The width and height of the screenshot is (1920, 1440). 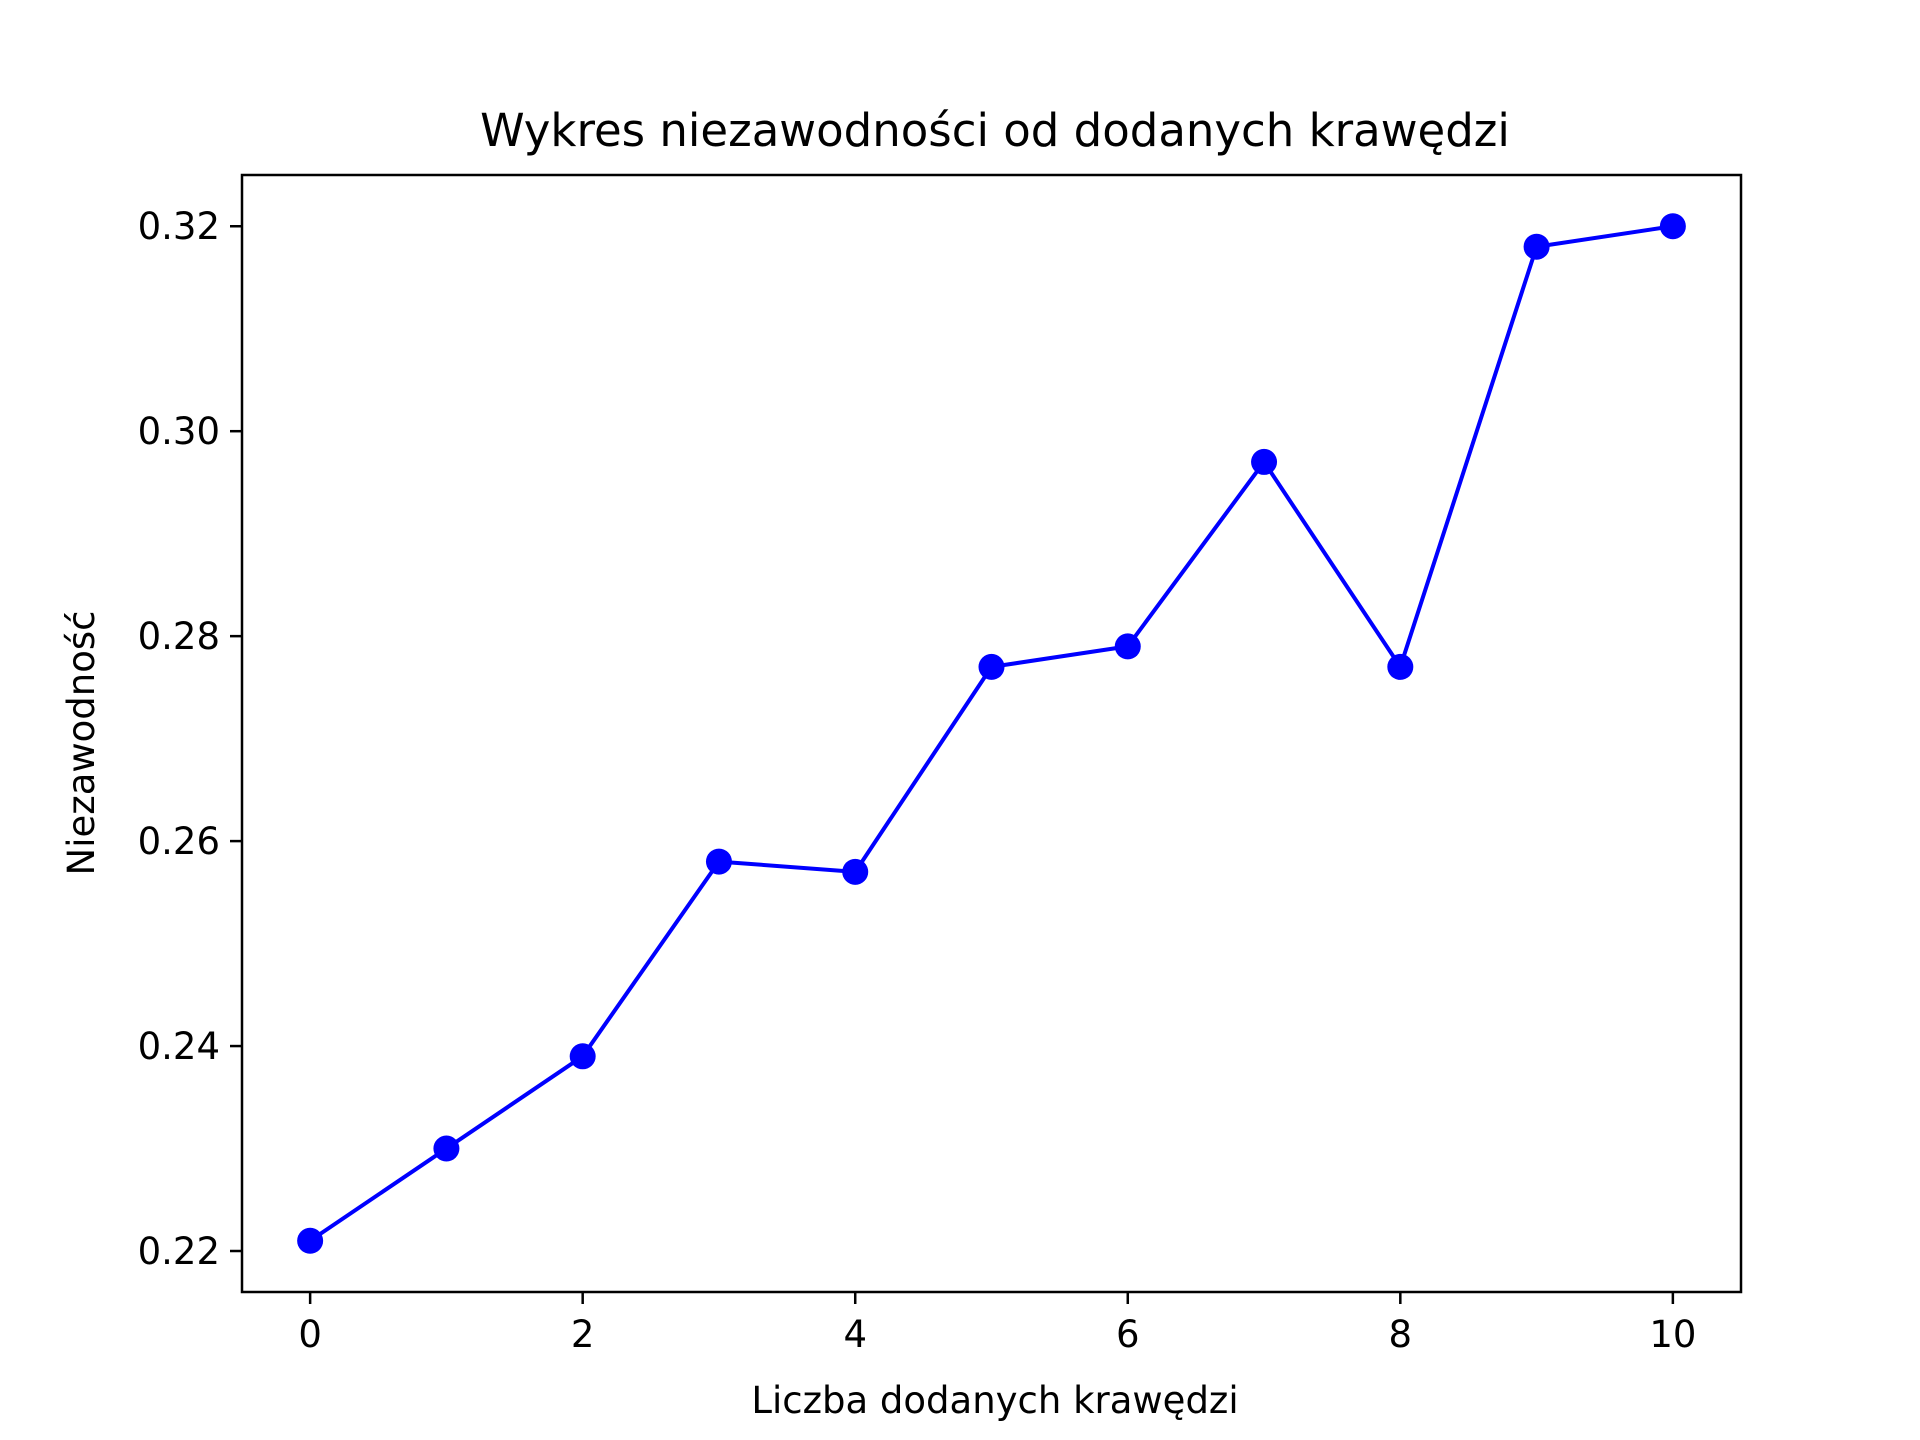 I want to click on x-tick-label: 2, so click(x=583, y=1334).